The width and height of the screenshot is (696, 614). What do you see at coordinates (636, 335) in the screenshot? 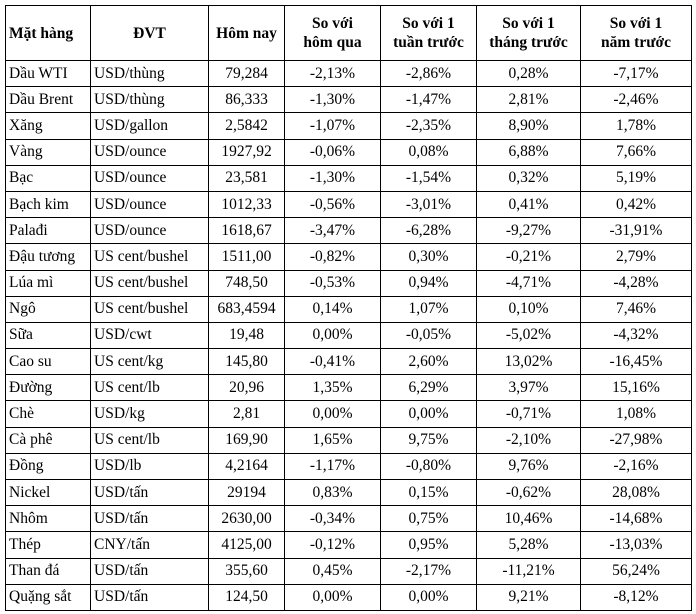
I see `table-cell: -4,32%` at bounding box center [636, 335].